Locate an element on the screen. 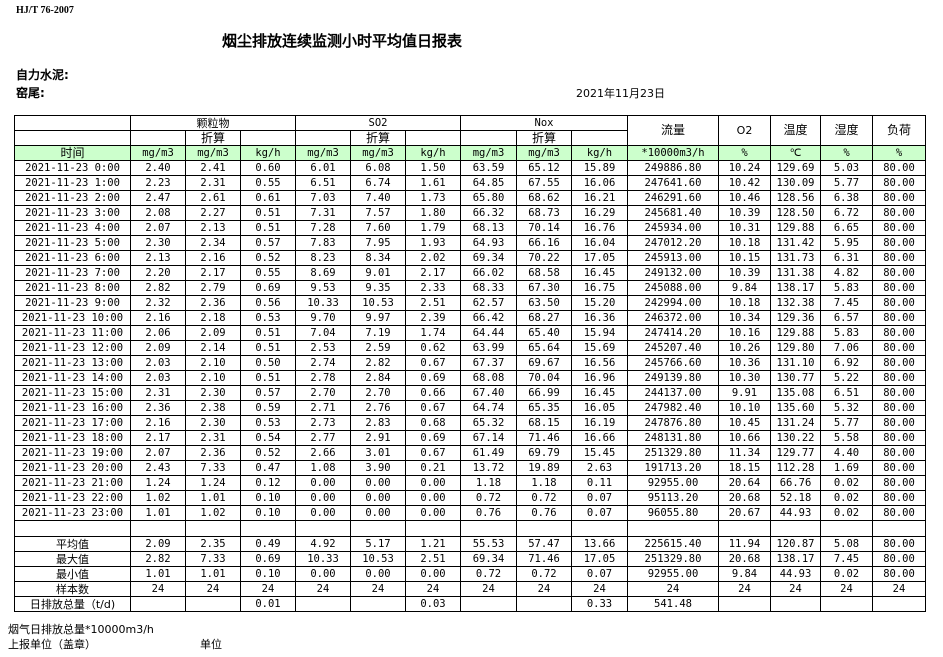  value-cell: 2.59 is located at coordinates (378, 348).